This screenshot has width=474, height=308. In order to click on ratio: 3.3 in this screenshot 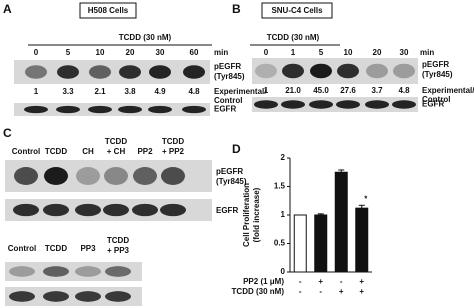, I will do `click(68, 91)`.